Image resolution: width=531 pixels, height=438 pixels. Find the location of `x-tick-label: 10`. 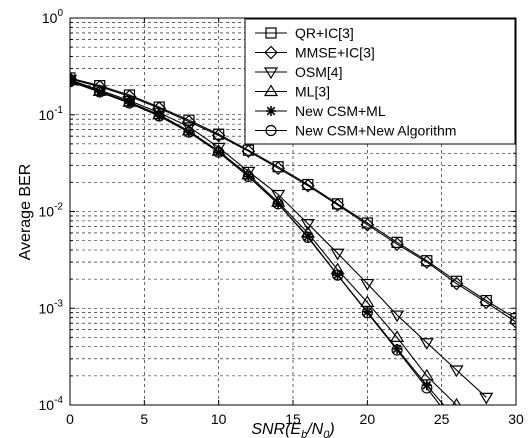

x-tick-label: 10 is located at coordinates (219, 419).